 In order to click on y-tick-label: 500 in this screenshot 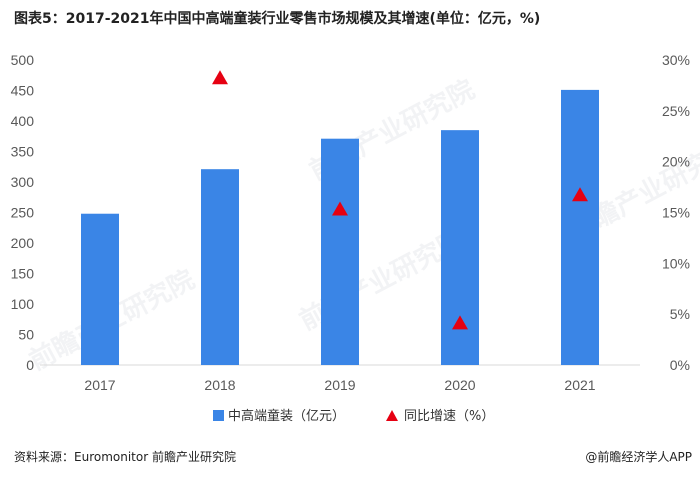, I will do `click(23, 60)`.